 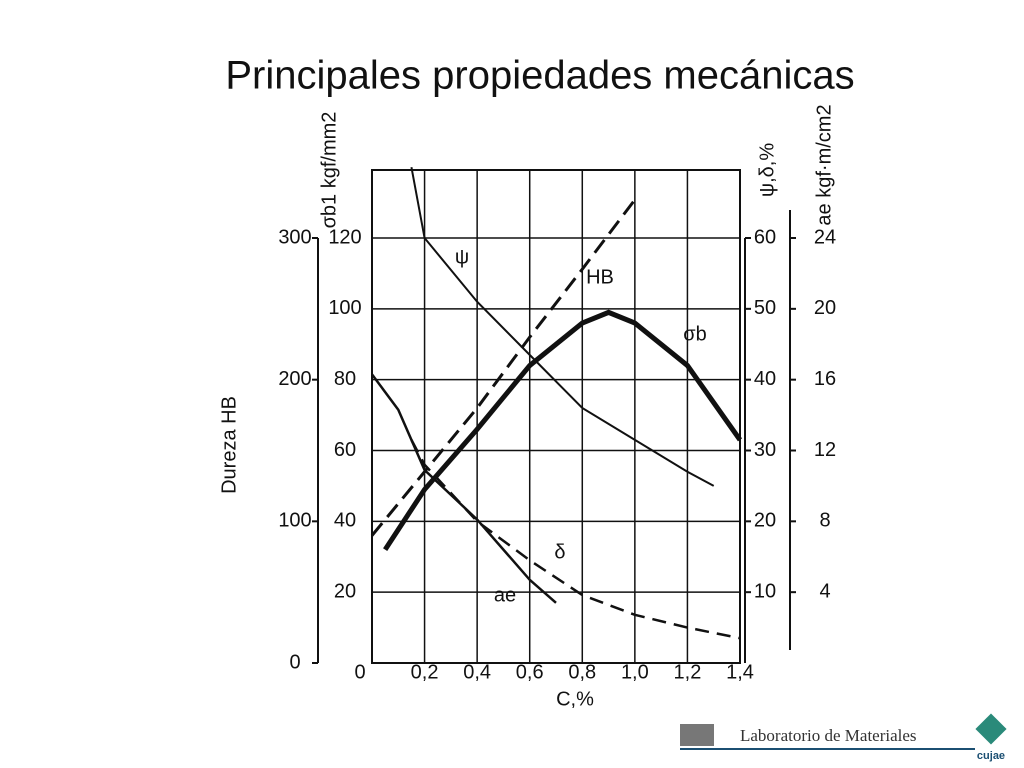 I want to click on y-tick-label: 200, so click(x=294, y=379).